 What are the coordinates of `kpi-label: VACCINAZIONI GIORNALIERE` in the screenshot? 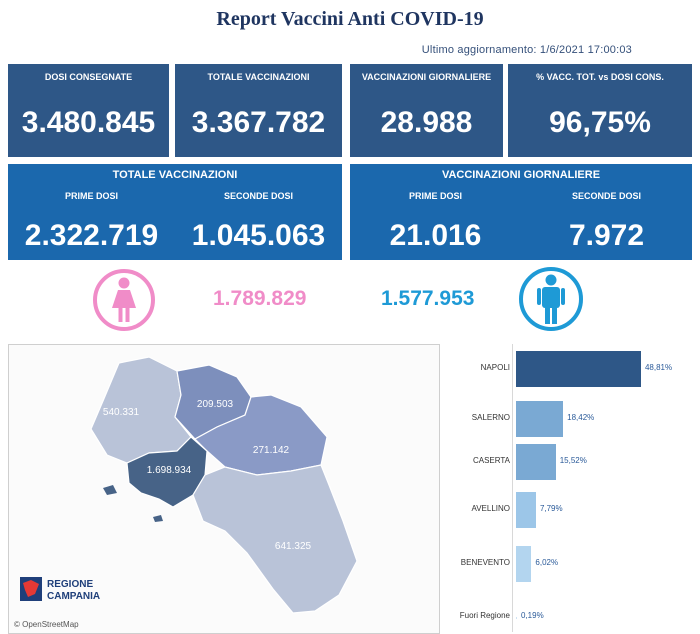 It's located at (426, 77).